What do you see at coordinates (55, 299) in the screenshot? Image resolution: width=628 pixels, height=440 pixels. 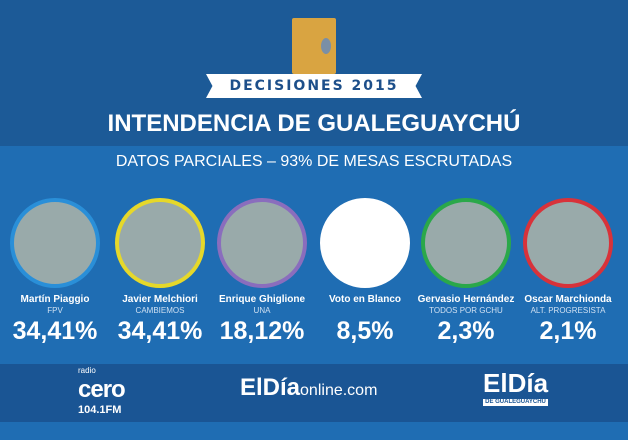 I see `candidate-name: Martín Piaggio` at bounding box center [55, 299].